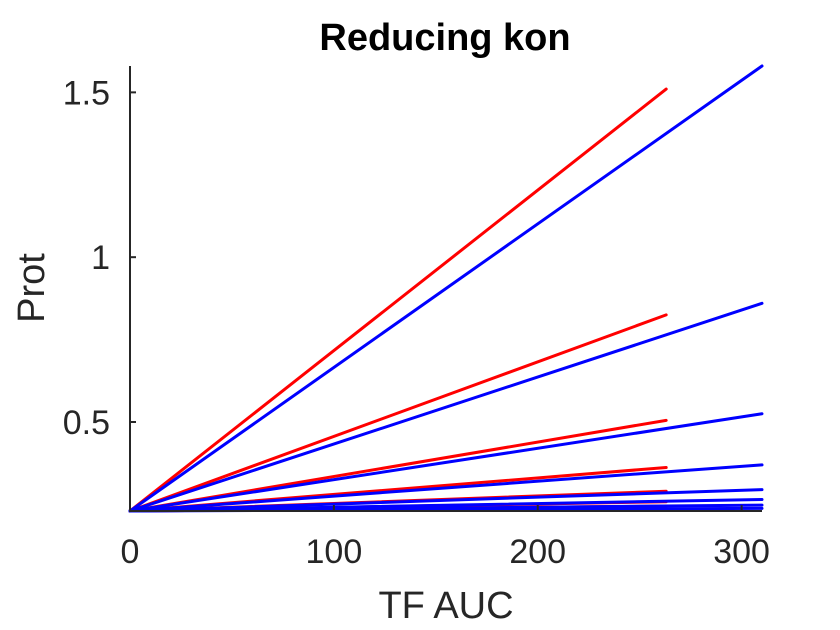 This screenshot has height=630, width=840. Describe the element at coordinates (86, 423) in the screenshot. I see `y-tick-label: 0.5` at that location.